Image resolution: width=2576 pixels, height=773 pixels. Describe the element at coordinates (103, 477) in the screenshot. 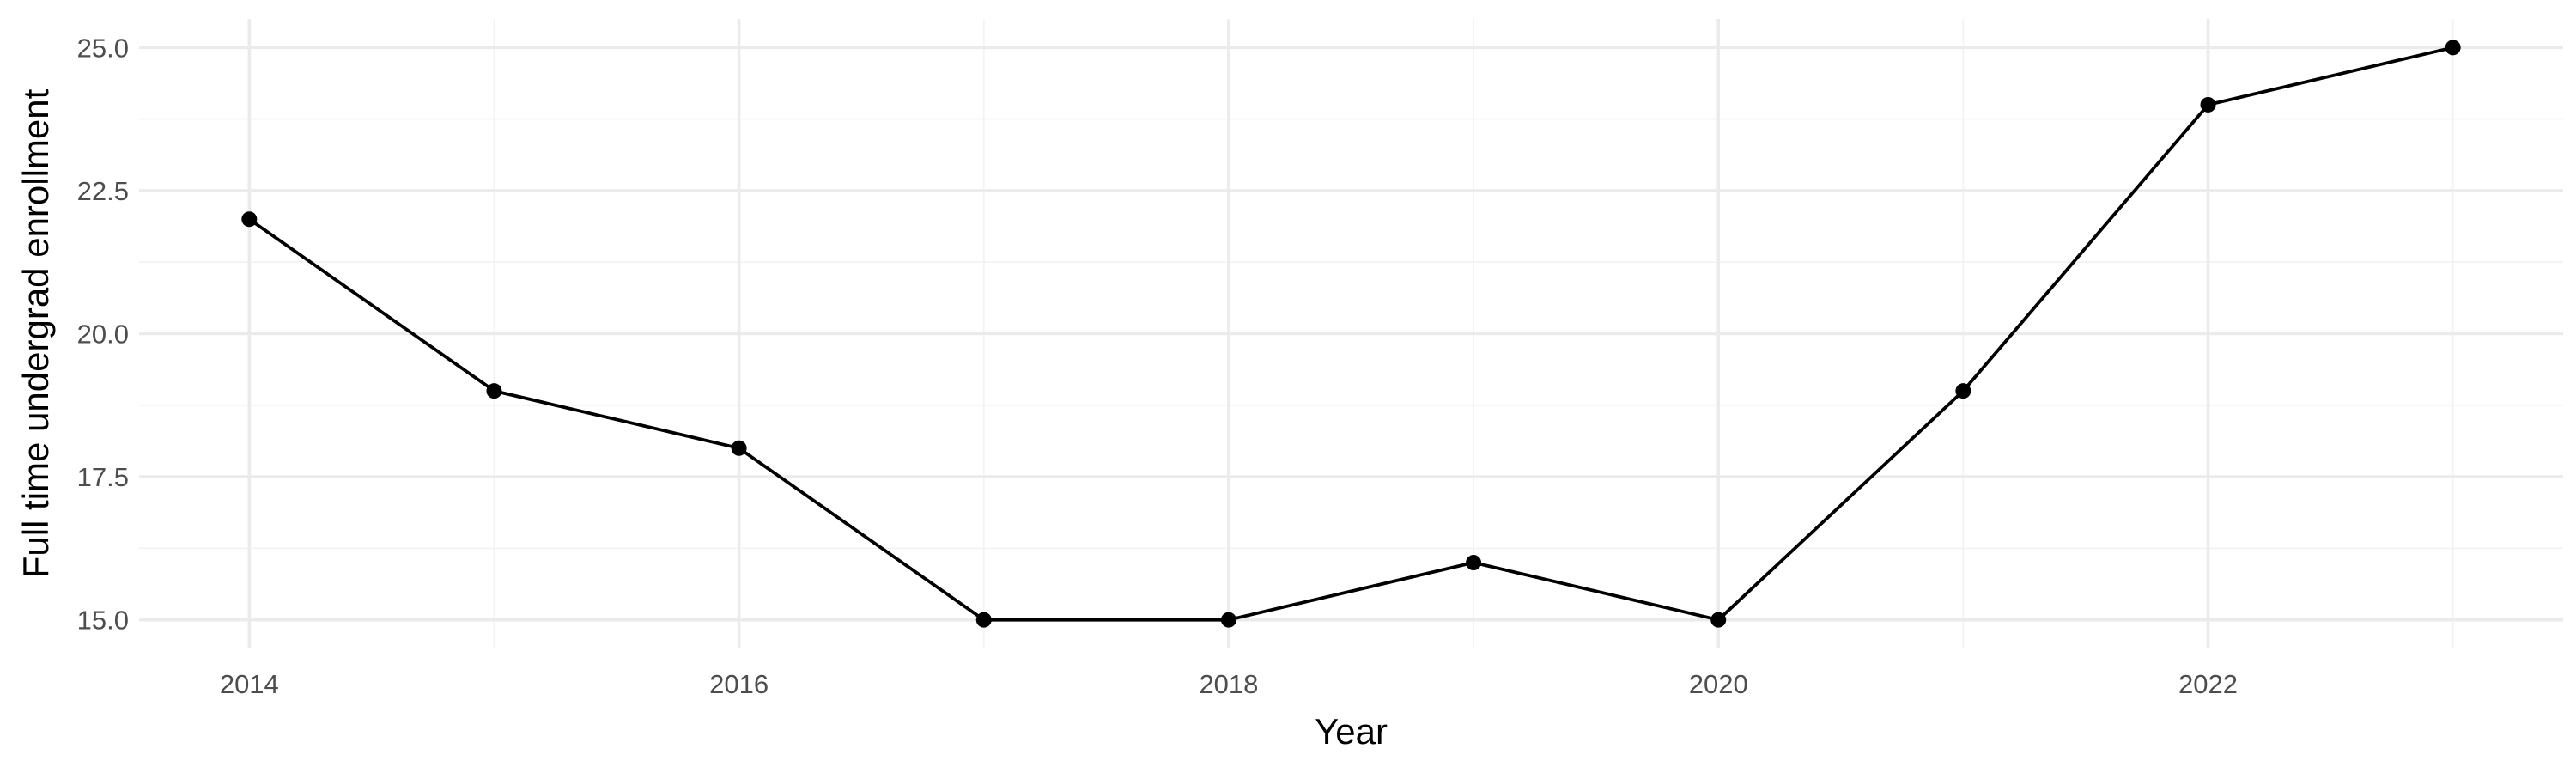

I see `y-tick-label: 17.5` at that location.